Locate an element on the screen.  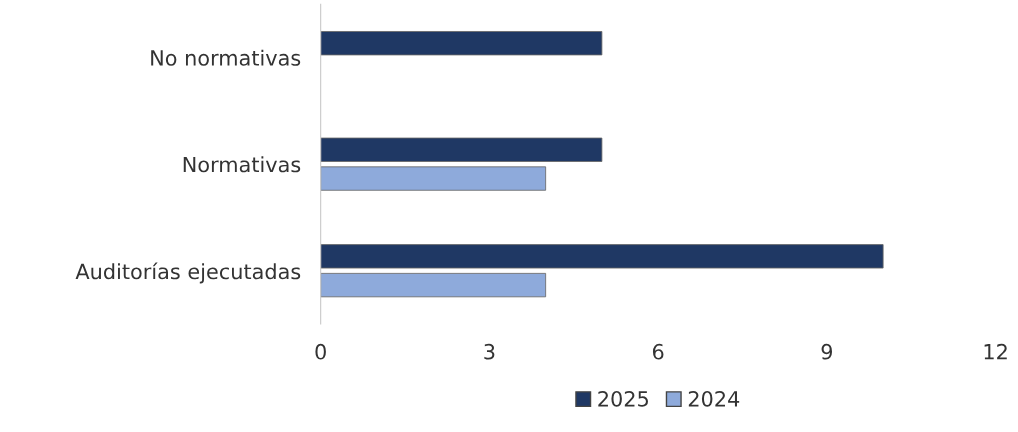
legend-label: 2024 is located at coordinates (714, 398).